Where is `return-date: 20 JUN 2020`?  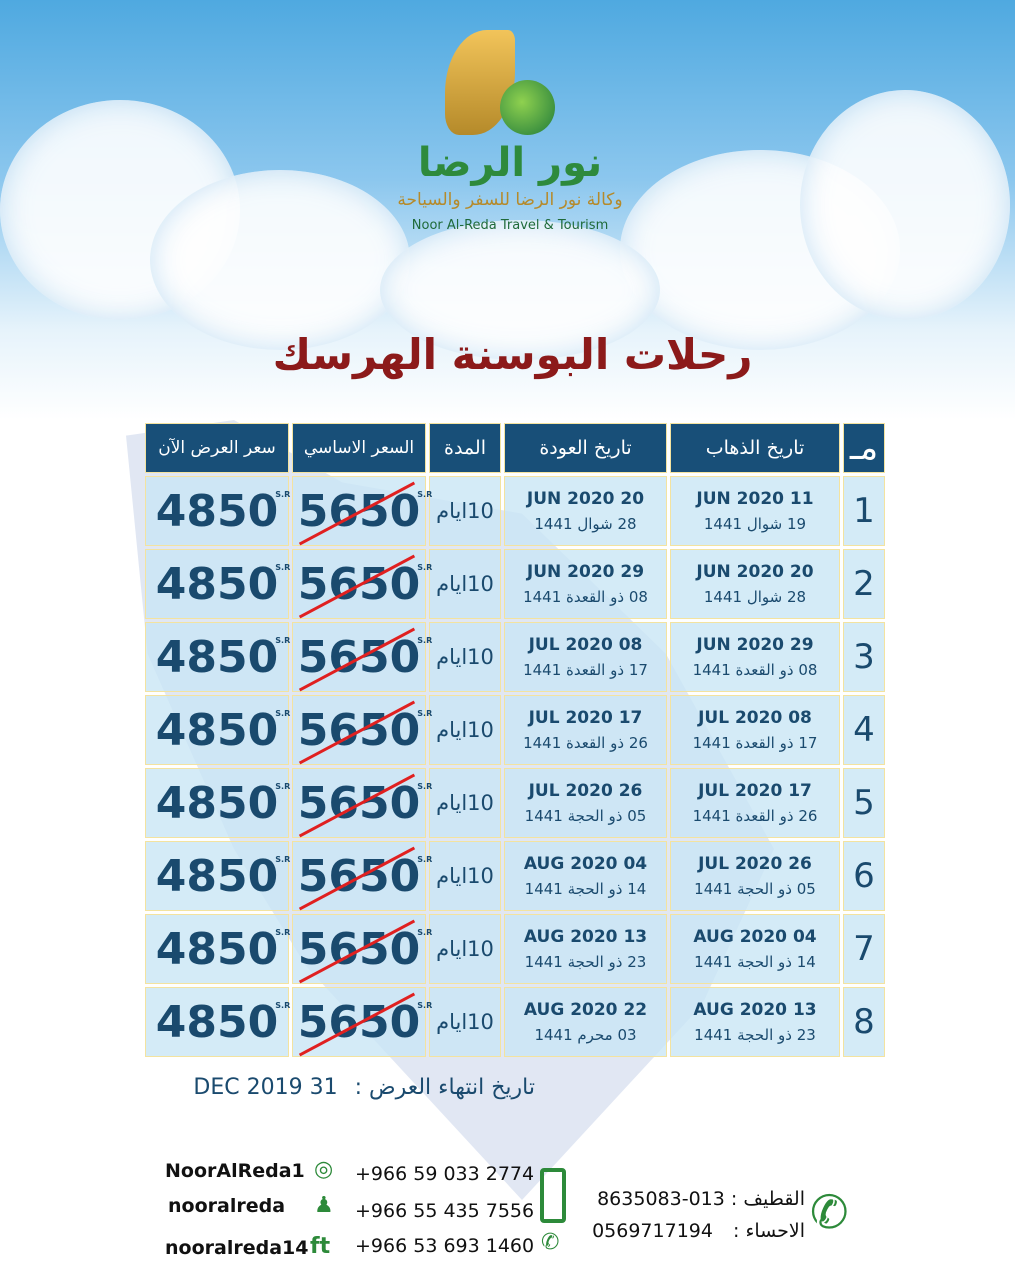 return-date: 20 JUN 2020 is located at coordinates (585, 499).